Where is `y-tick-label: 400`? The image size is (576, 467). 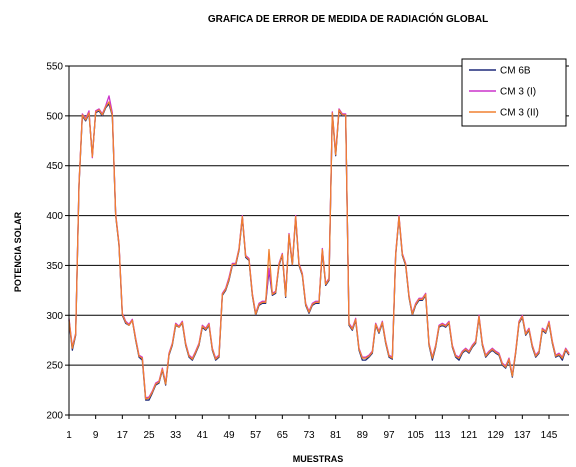
y-tick-label: 400 is located at coordinates (54, 216).